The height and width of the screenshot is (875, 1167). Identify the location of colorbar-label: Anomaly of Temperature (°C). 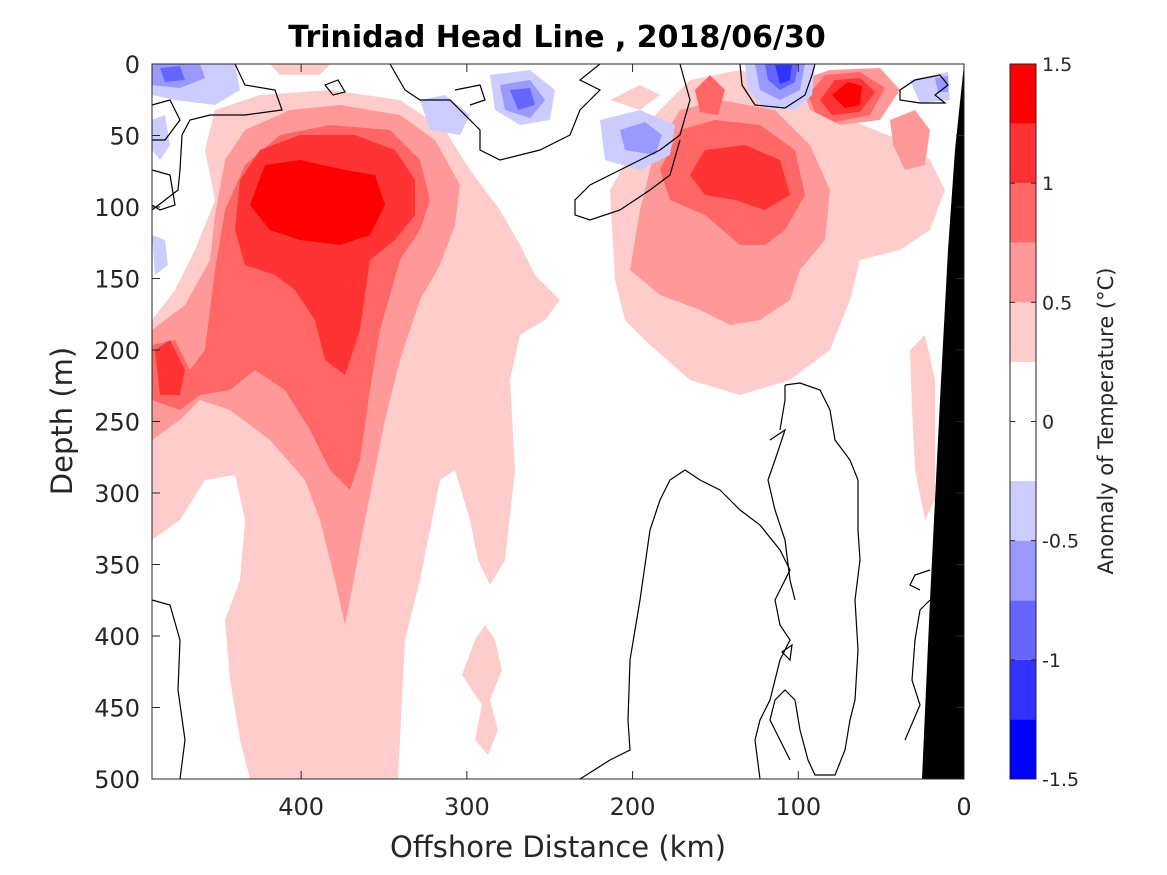
(1106, 421).